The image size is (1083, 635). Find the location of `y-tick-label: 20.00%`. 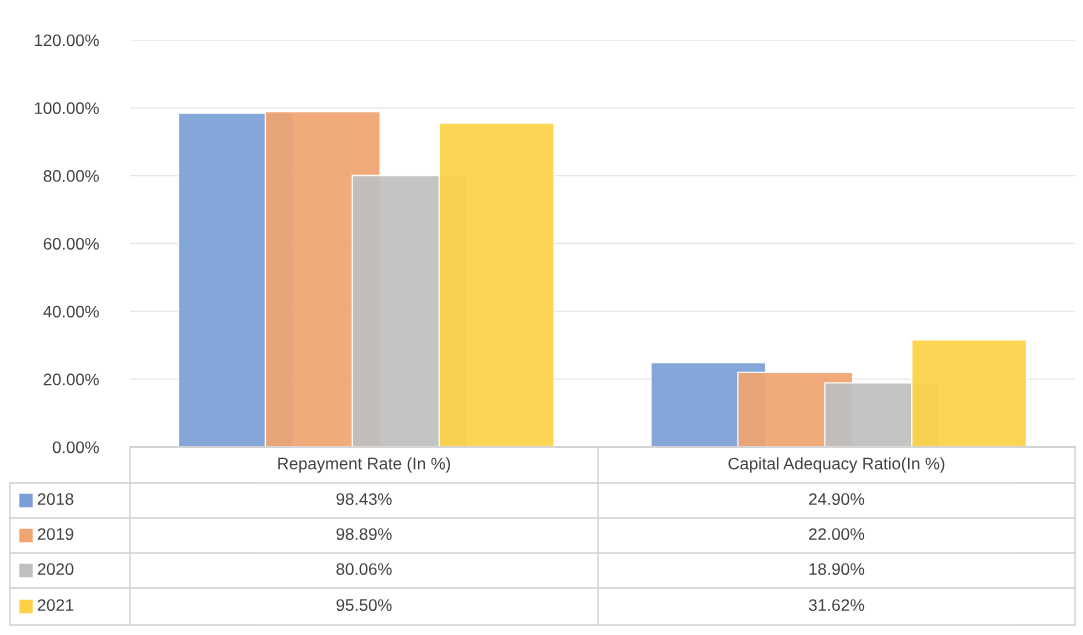

y-tick-label: 20.00% is located at coordinates (71, 379).